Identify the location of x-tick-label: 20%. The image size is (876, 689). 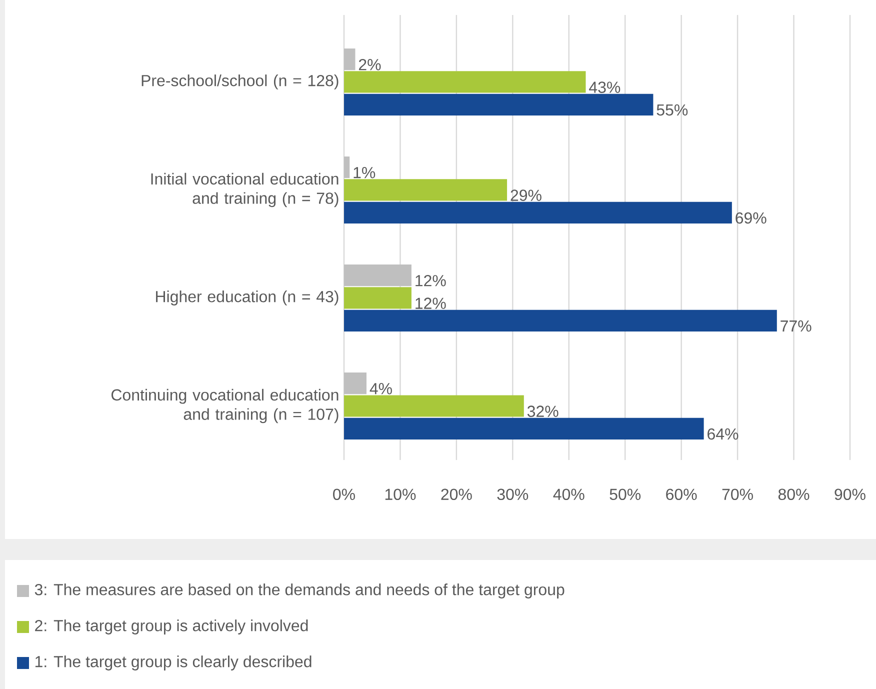
(456, 494).